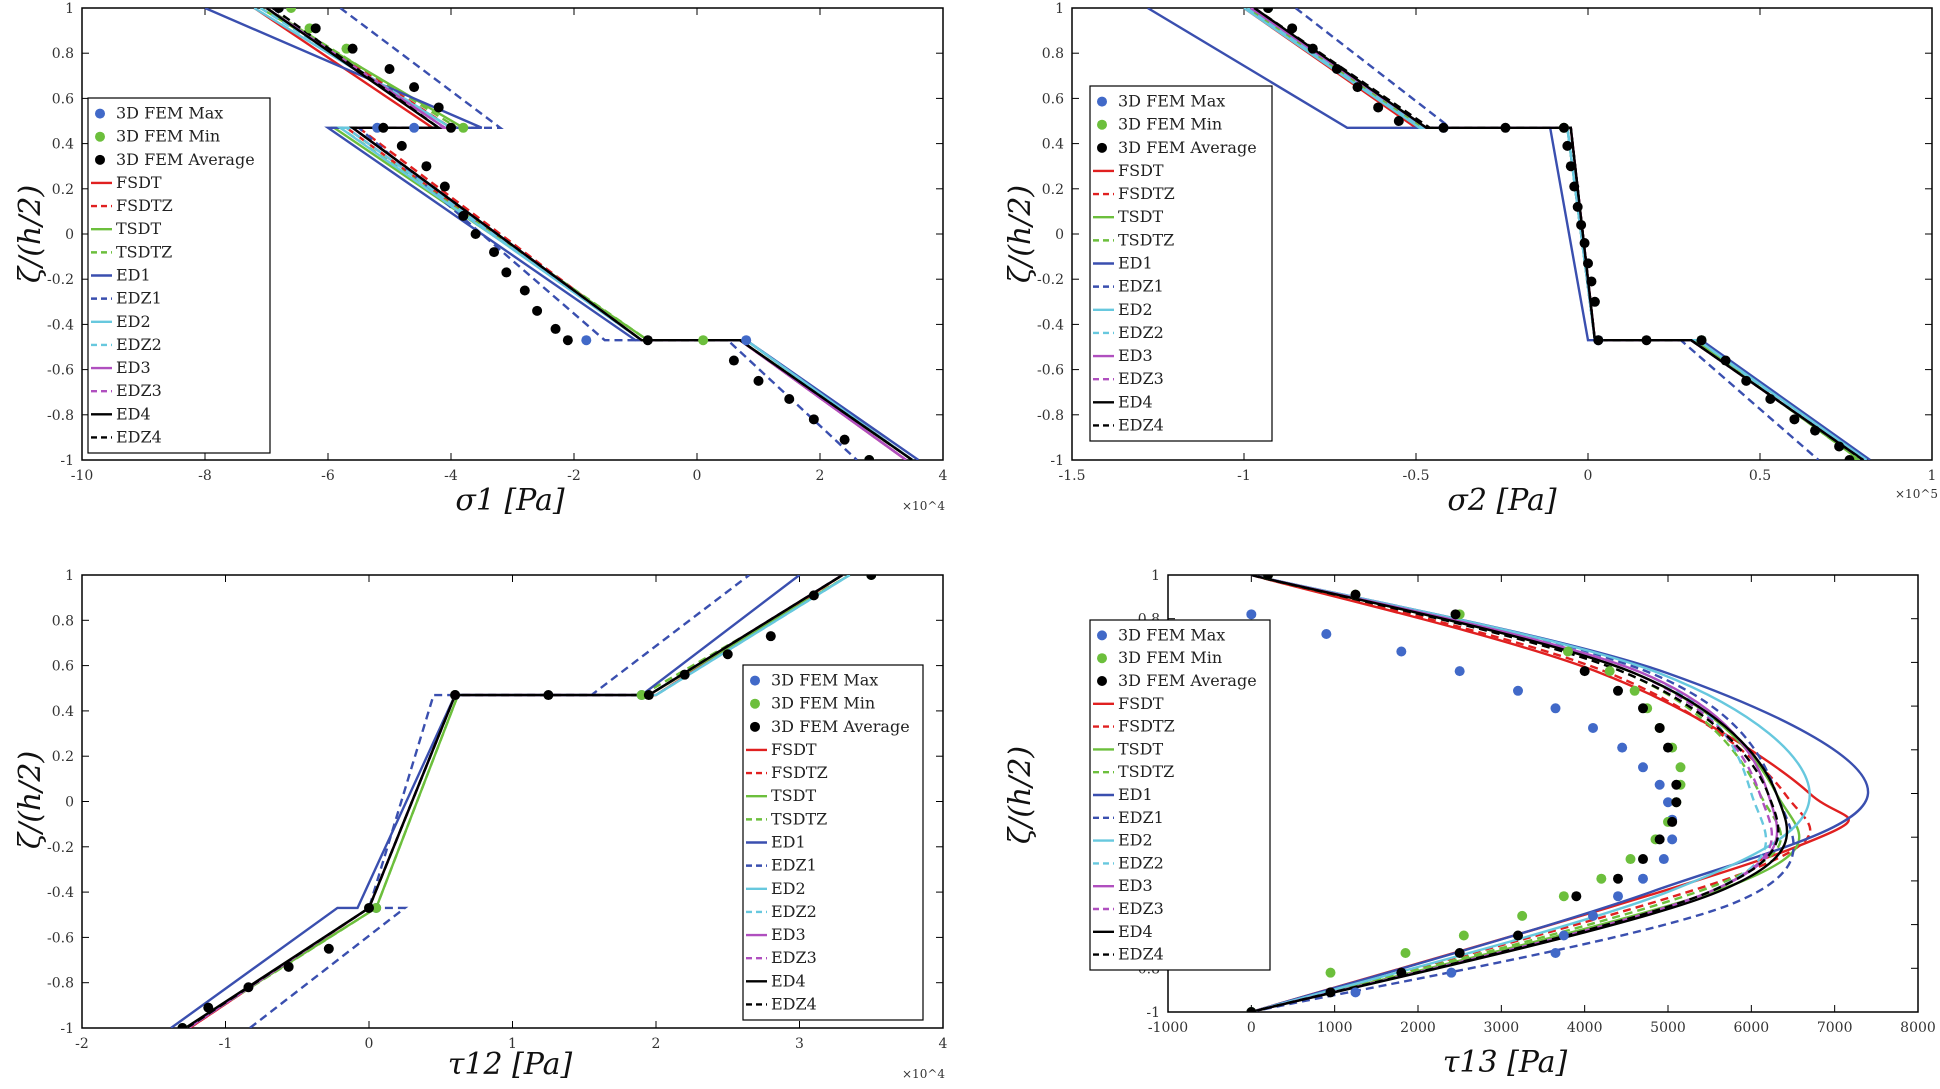  I want to click on x-tick-label: 1, so click(512, 1044).